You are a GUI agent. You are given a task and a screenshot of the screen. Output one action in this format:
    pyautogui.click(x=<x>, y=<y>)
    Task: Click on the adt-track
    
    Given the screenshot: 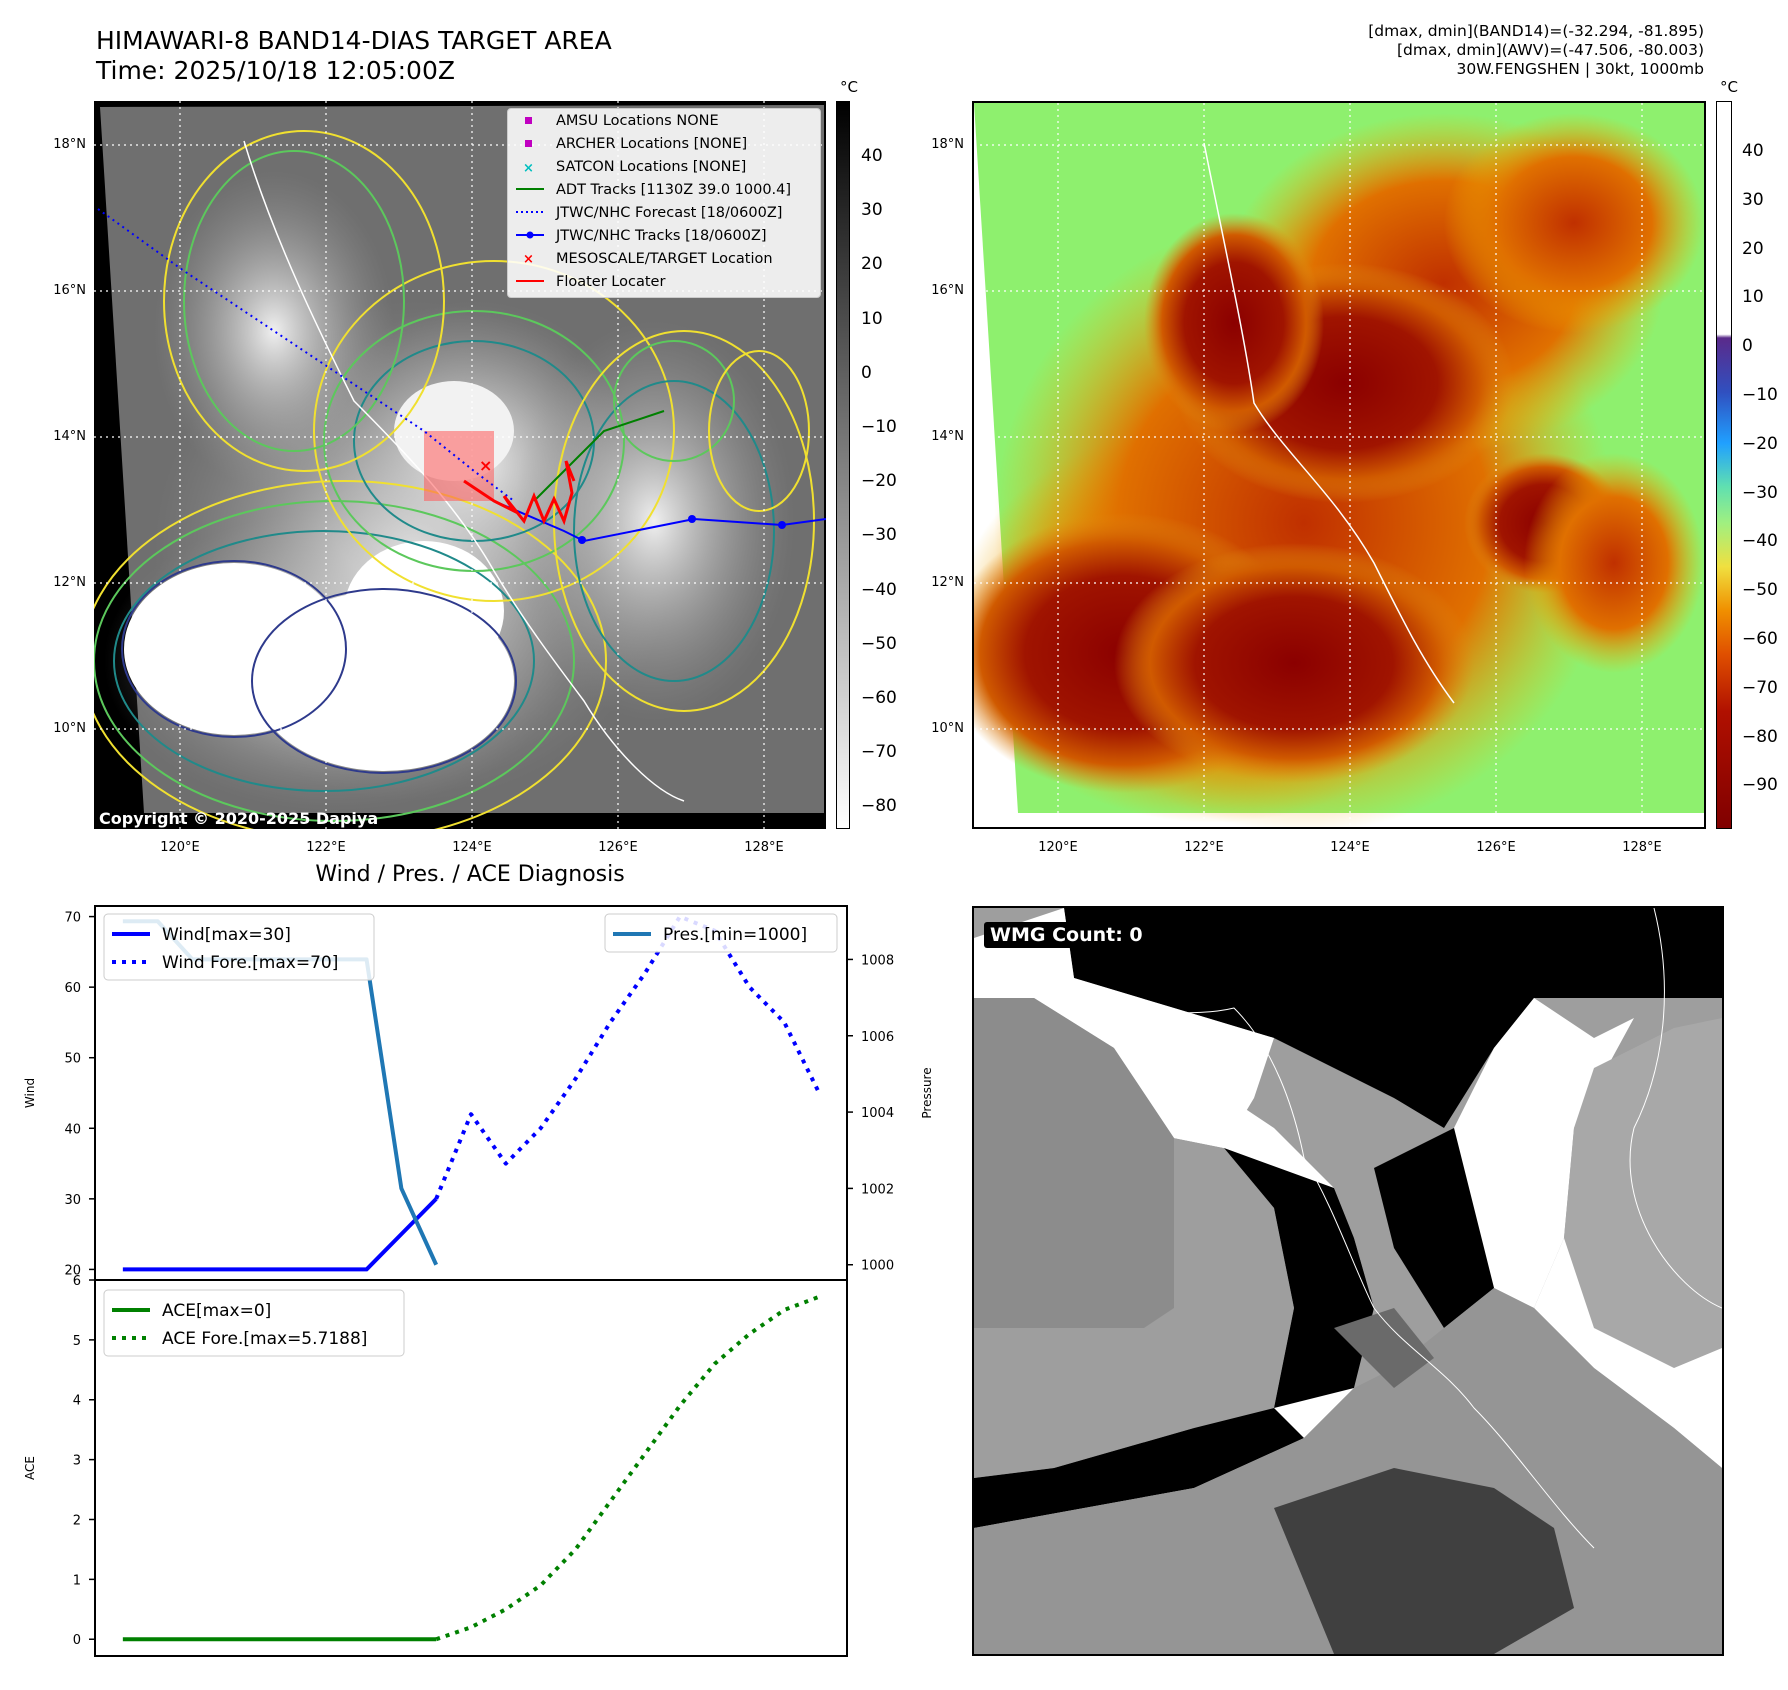 What is the action you would take?
    pyautogui.click(x=599, y=456)
    